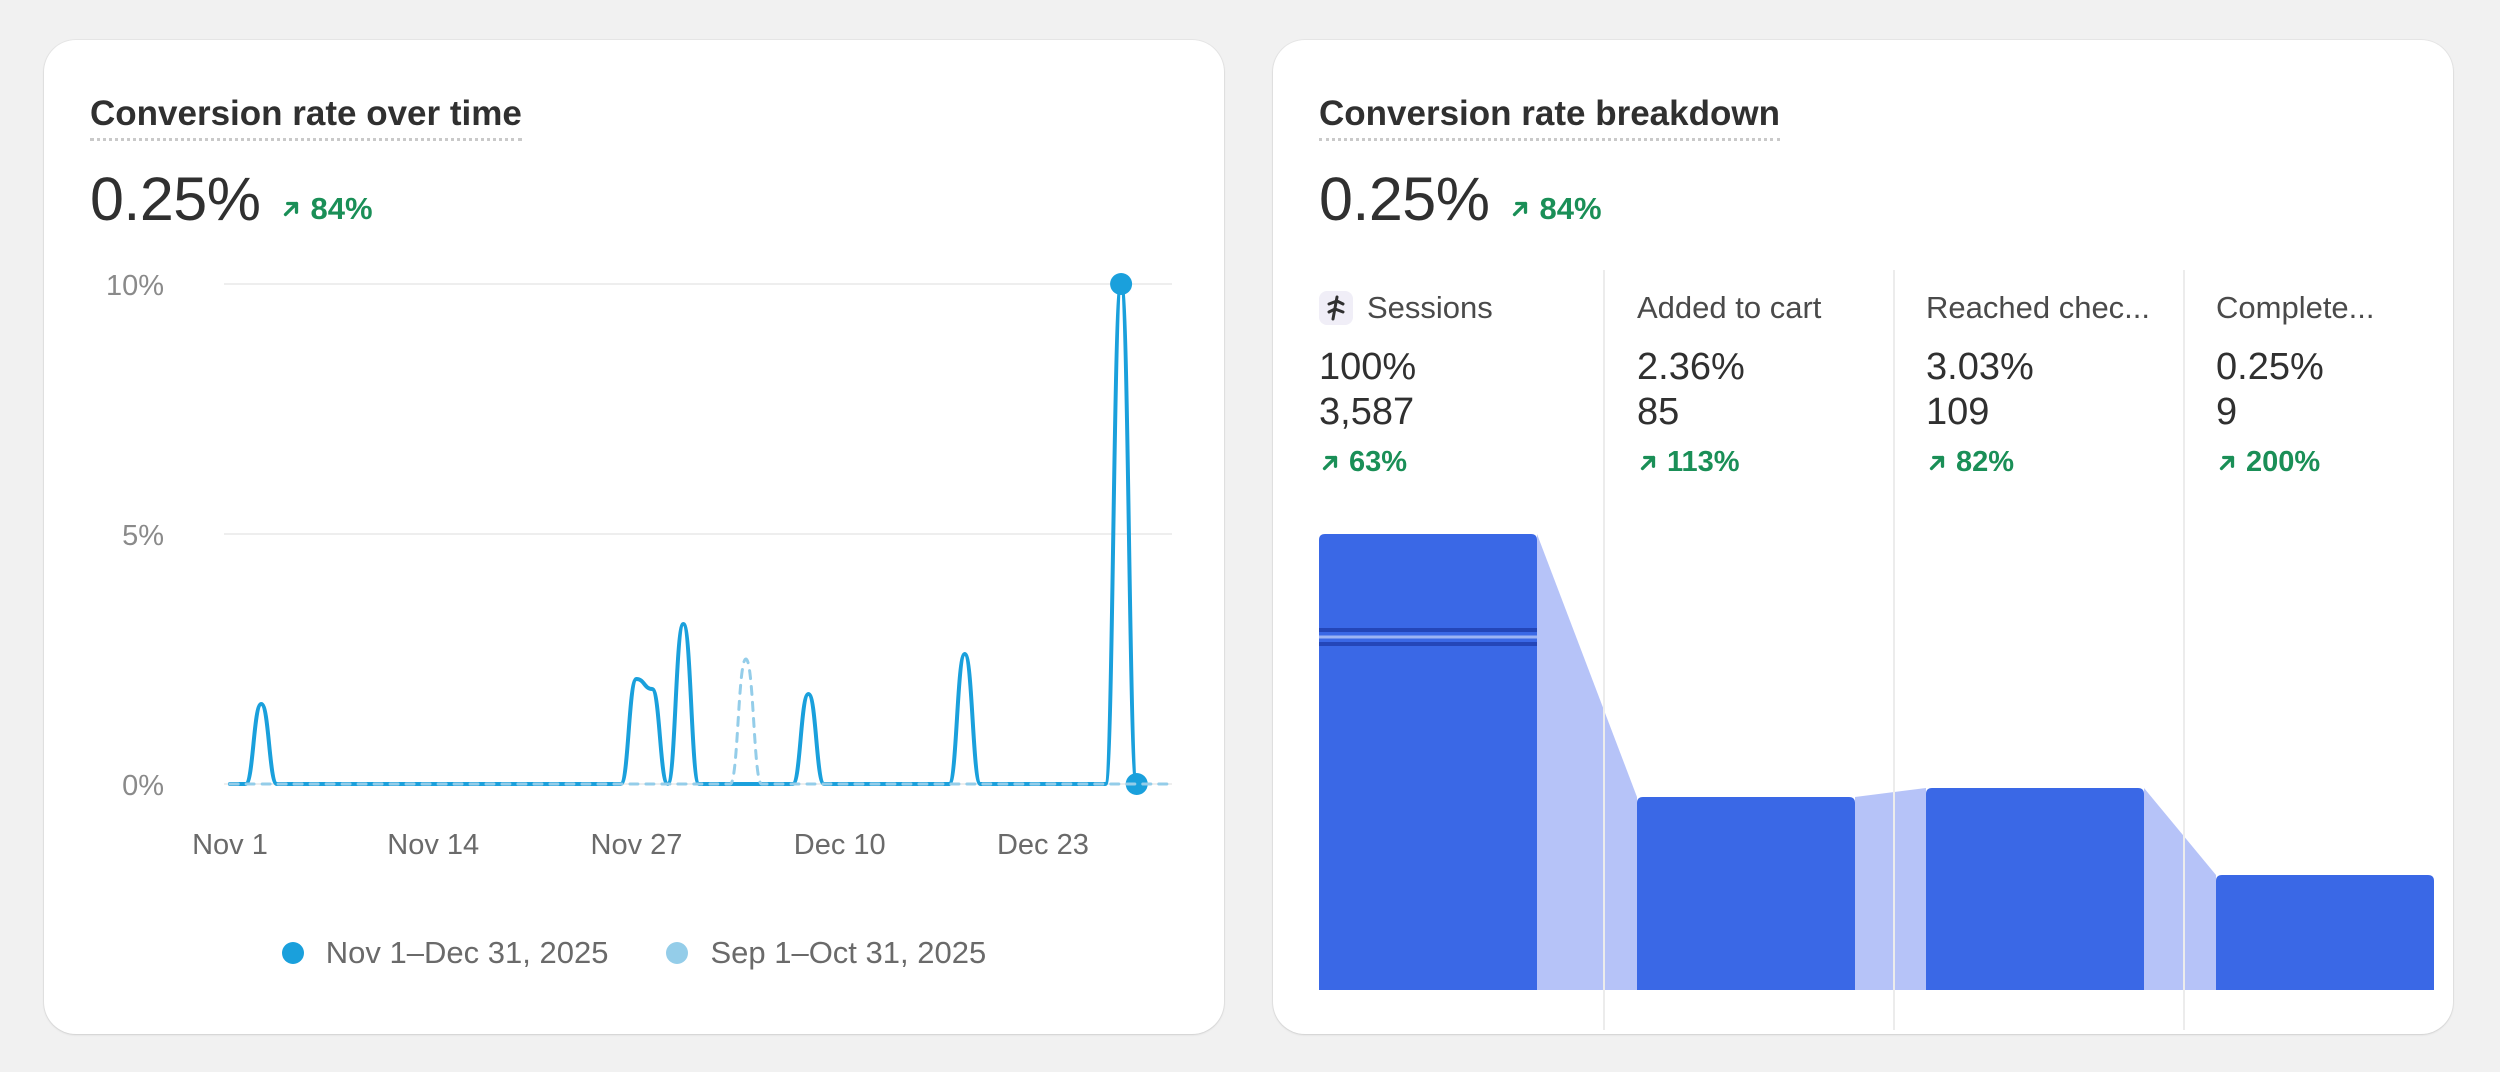  I want to click on funnel-step-completed: Complete... 0.25% 9 200%, so click(2358, 430).